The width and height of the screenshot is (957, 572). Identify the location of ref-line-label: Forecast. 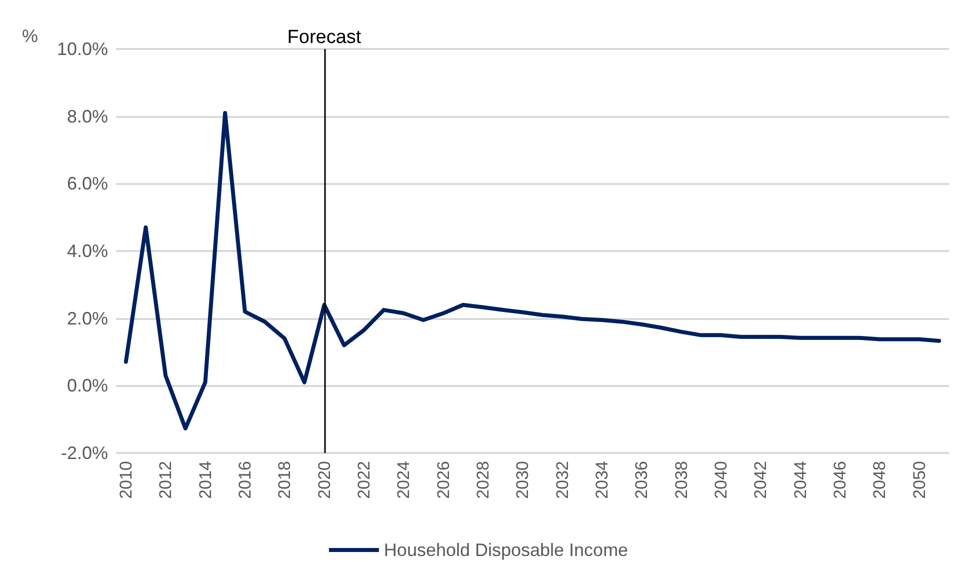
(324, 37).